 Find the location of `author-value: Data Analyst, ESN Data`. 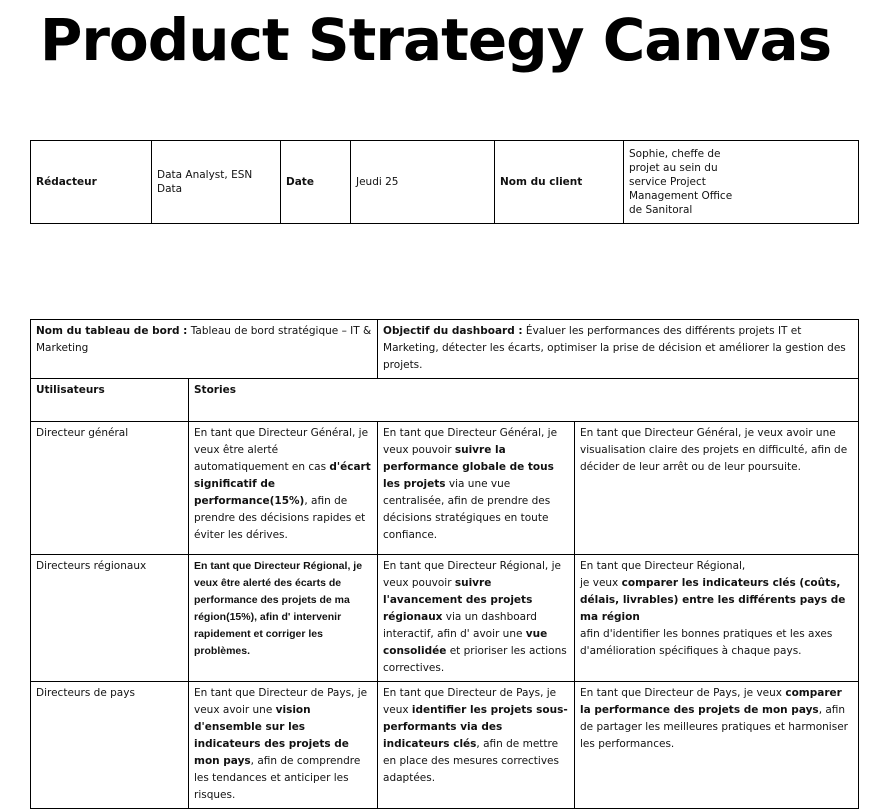

author-value: Data Analyst, ESN Data is located at coordinates (216, 182).